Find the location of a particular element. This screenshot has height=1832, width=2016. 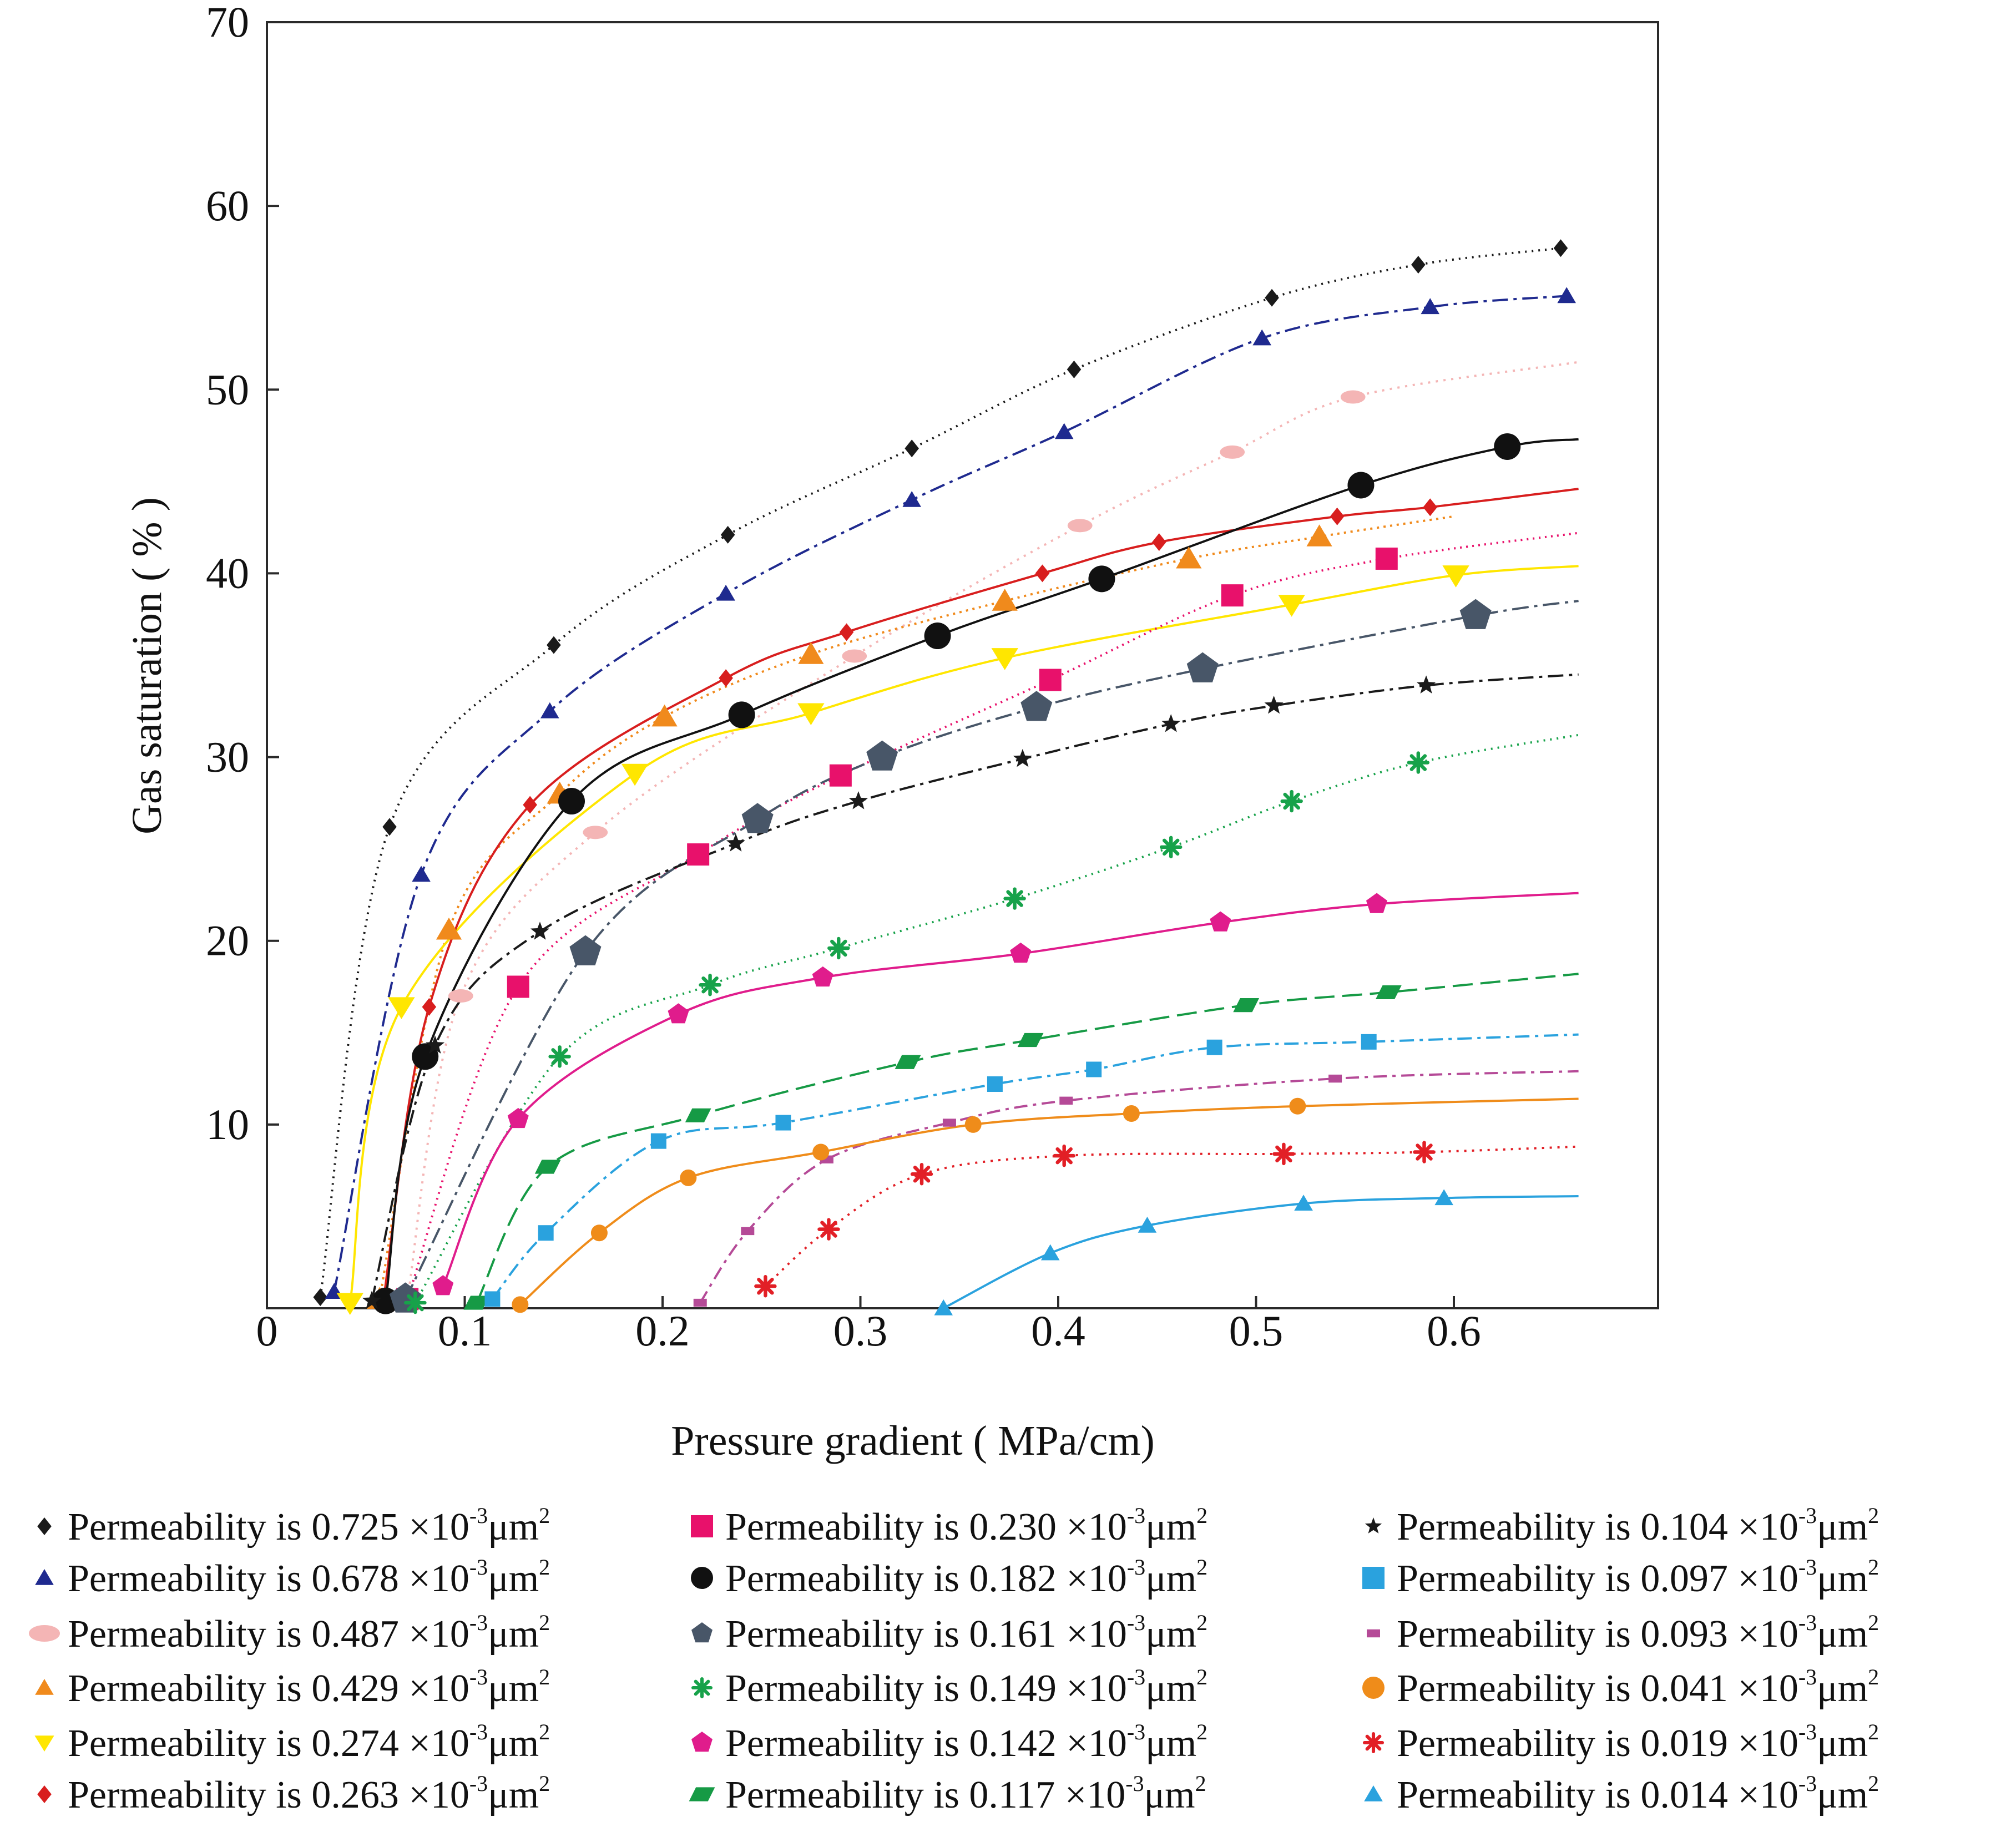

legend-label-main: Permeability is 0.093 ×10 is located at coordinates (1597, 1634).